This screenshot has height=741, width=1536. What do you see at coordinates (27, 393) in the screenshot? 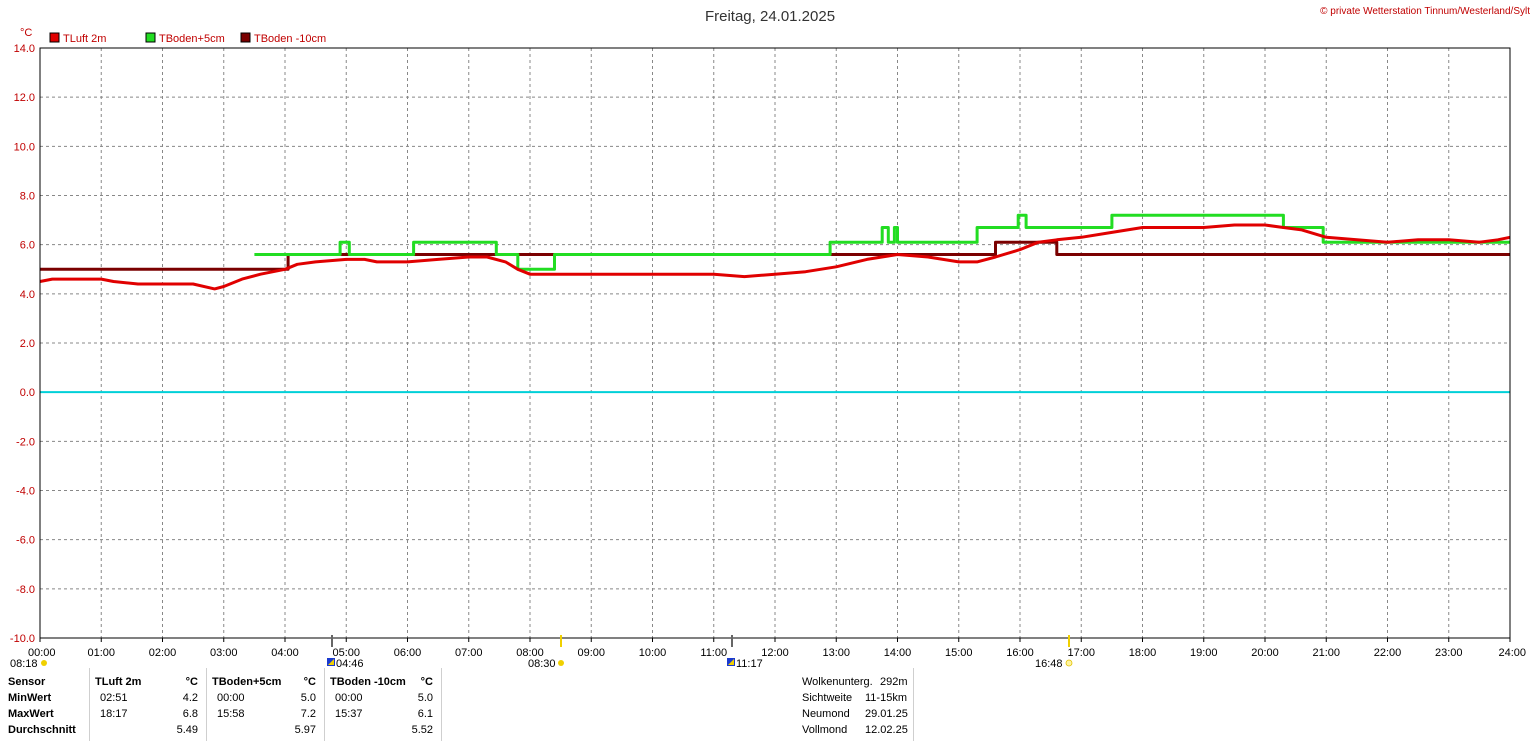
I see `y-tick-label: 0.0` at bounding box center [27, 393].